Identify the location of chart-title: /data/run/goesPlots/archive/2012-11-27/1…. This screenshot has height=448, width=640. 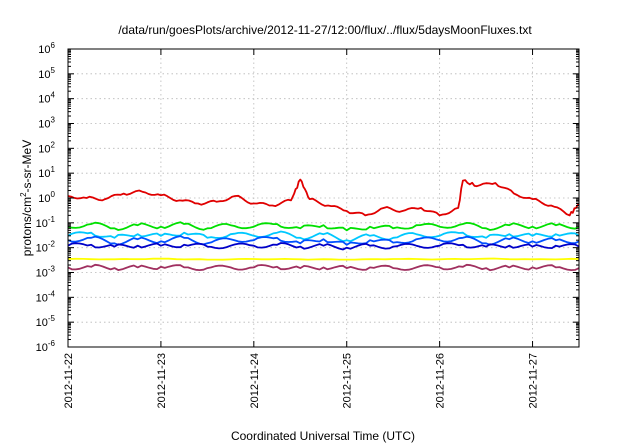
(325, 30).